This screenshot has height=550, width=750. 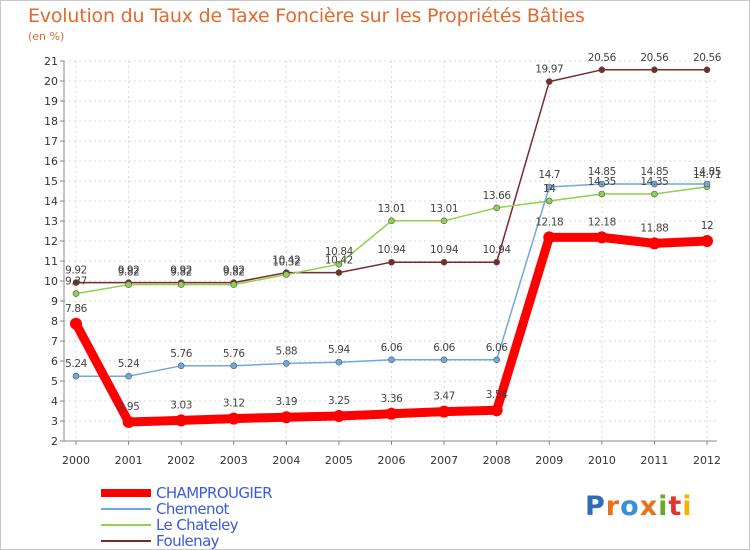 I want to click on logo-letter: t, so click(x=675, y=506).